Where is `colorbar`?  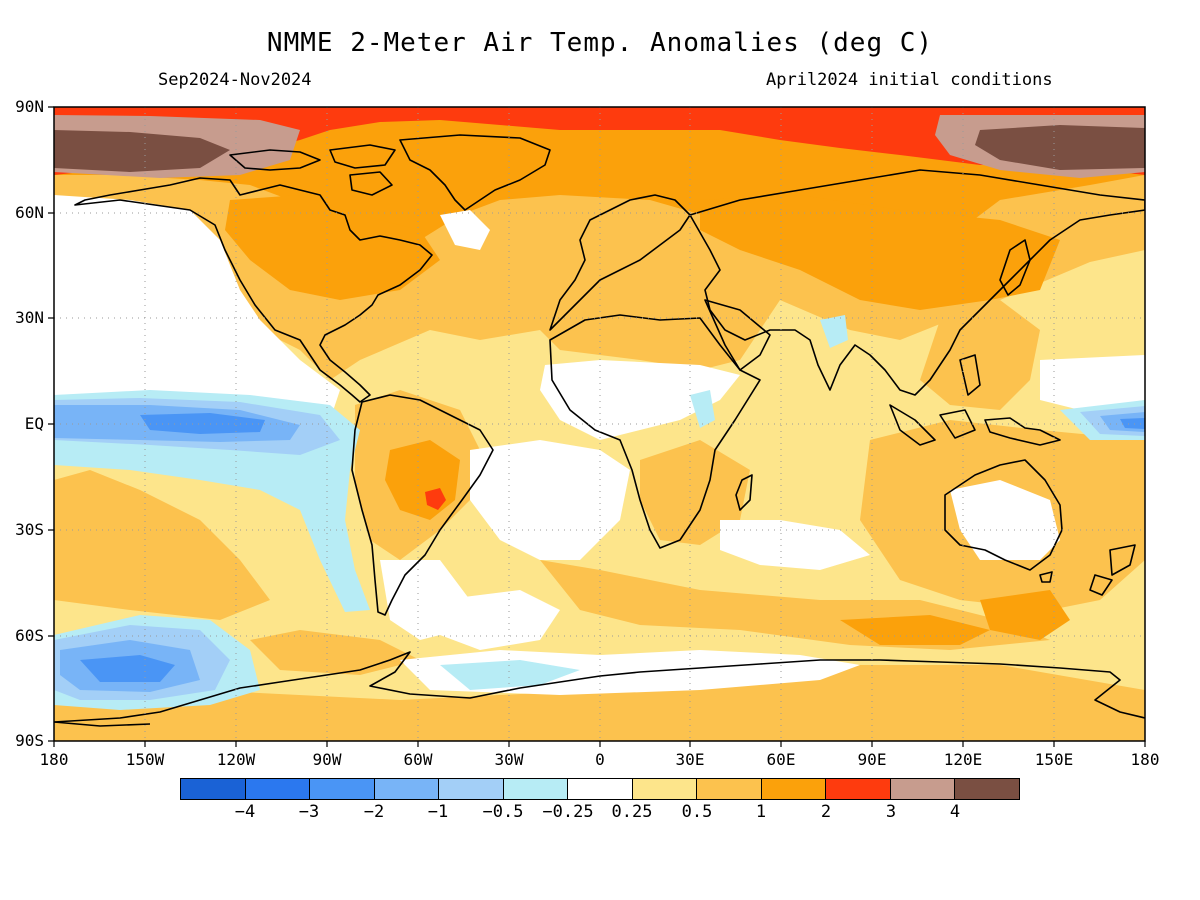 colorbar is located at coordinates (600, 789).